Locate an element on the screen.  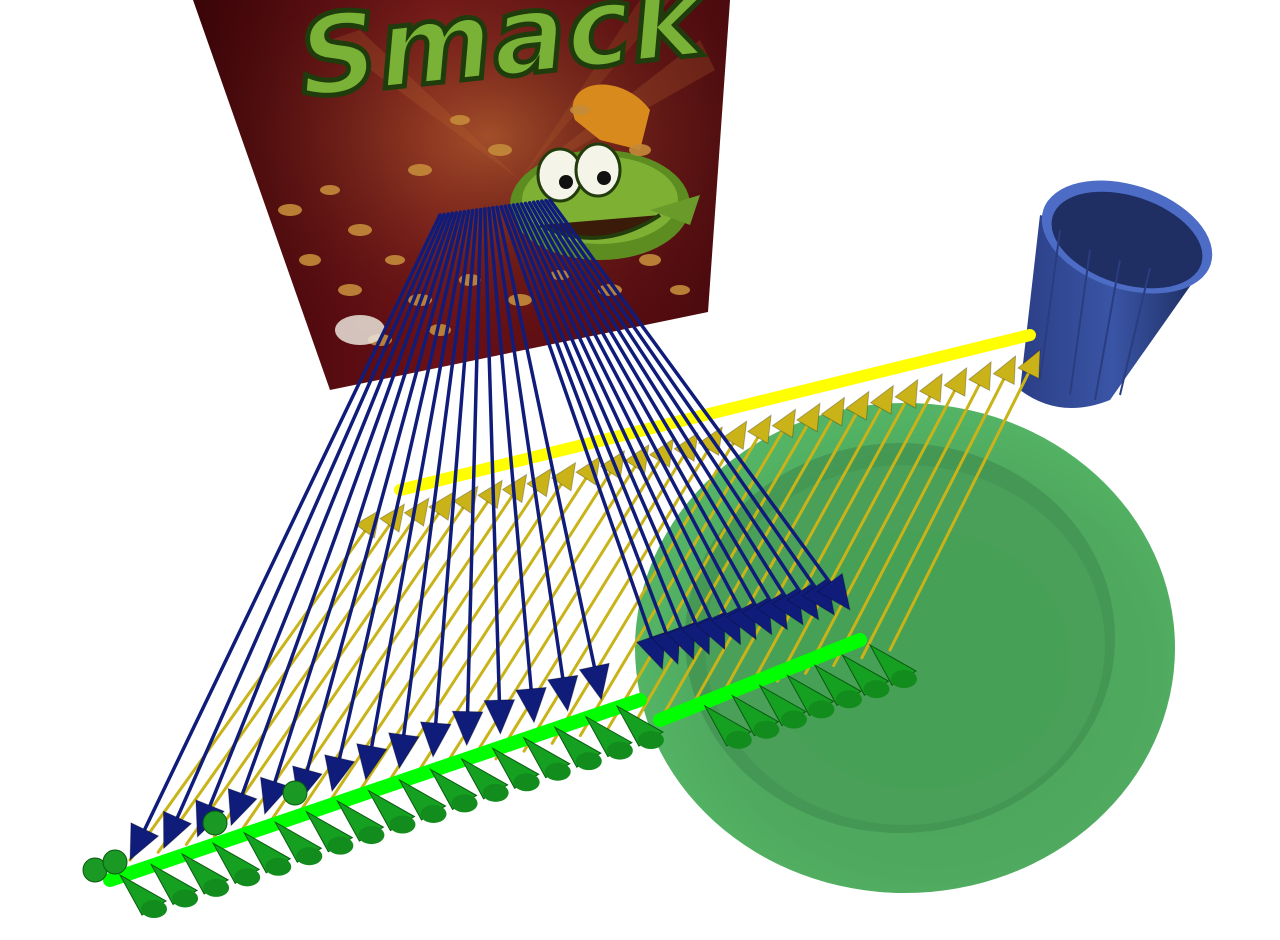
frog-mascot is located at coordinates (605, 172).